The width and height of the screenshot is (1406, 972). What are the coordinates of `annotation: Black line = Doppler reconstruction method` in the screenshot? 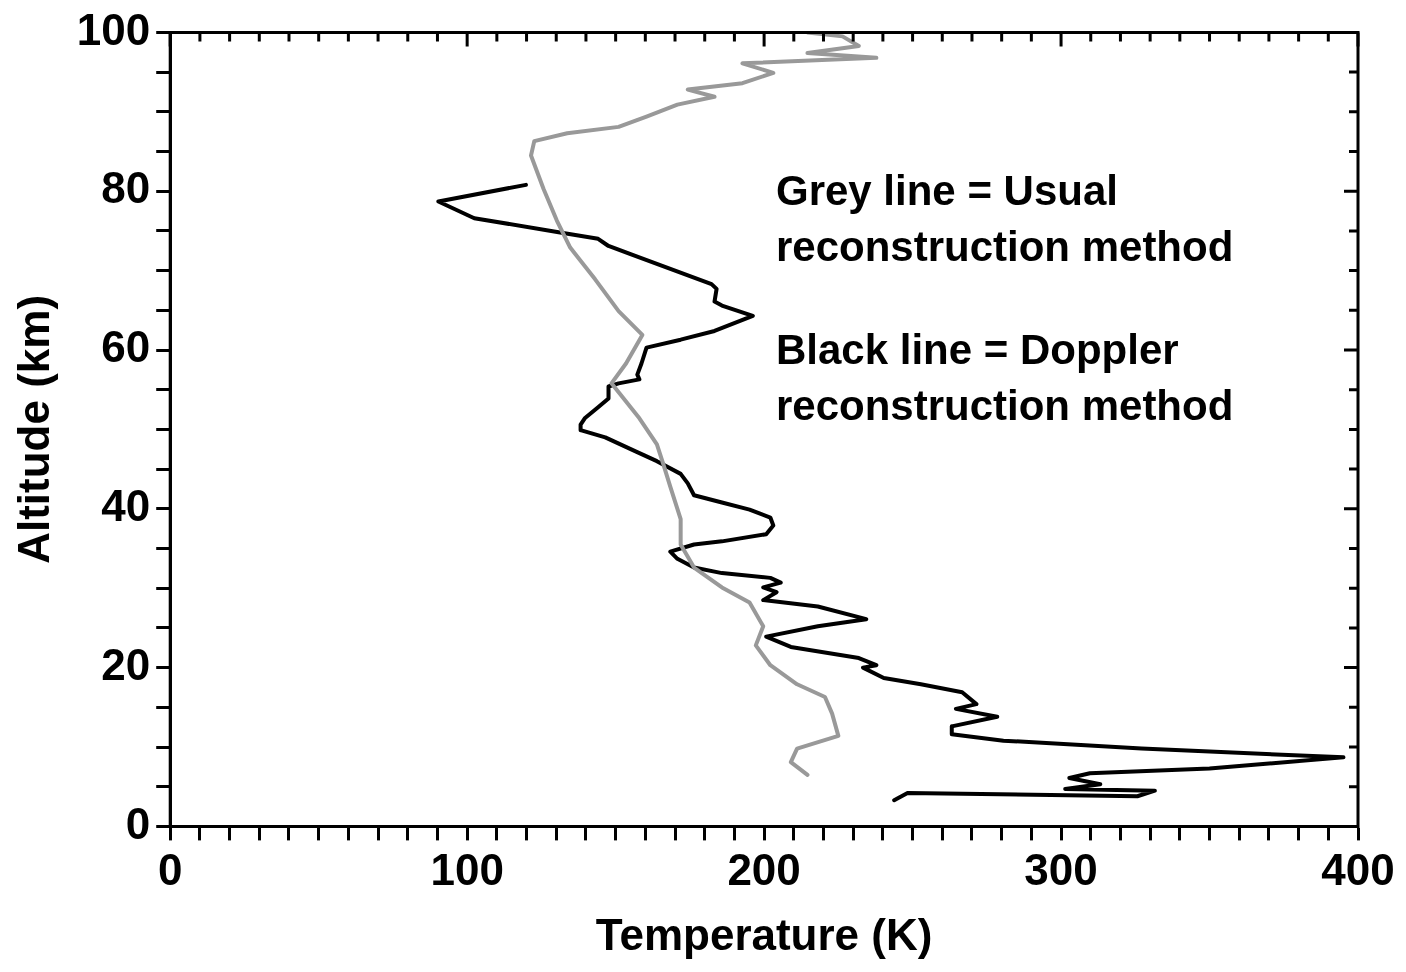 It's located at (1005, 378).